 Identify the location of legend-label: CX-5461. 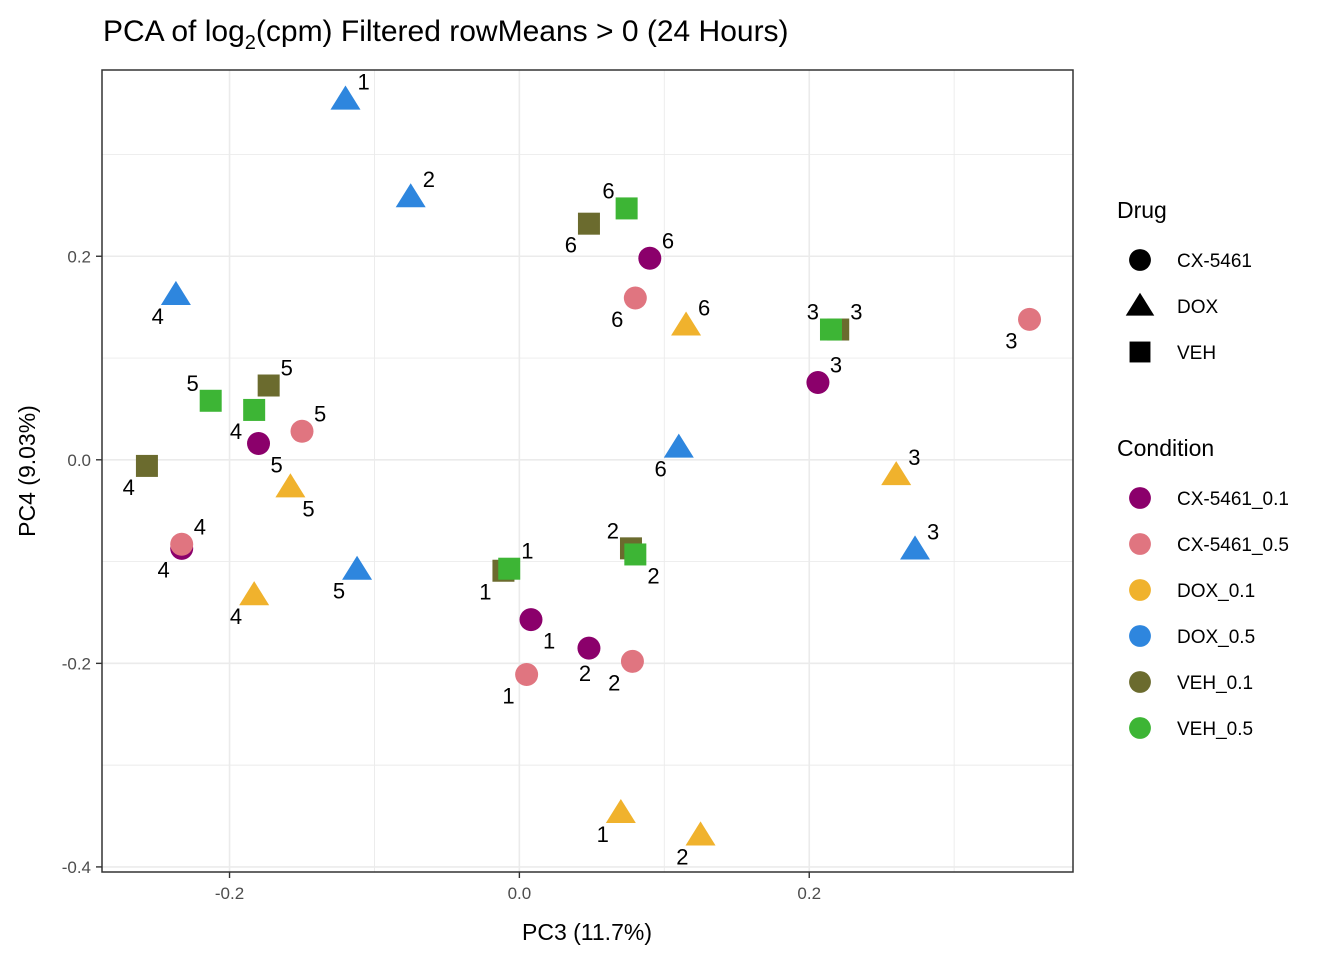
(1214, 261).